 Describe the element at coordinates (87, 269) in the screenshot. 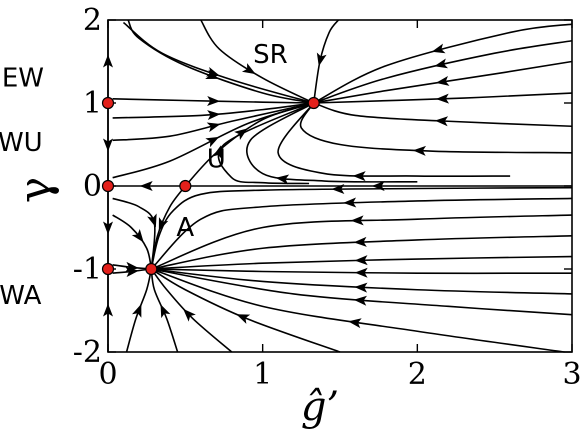

I see `y-tick-label: -1` at that location.